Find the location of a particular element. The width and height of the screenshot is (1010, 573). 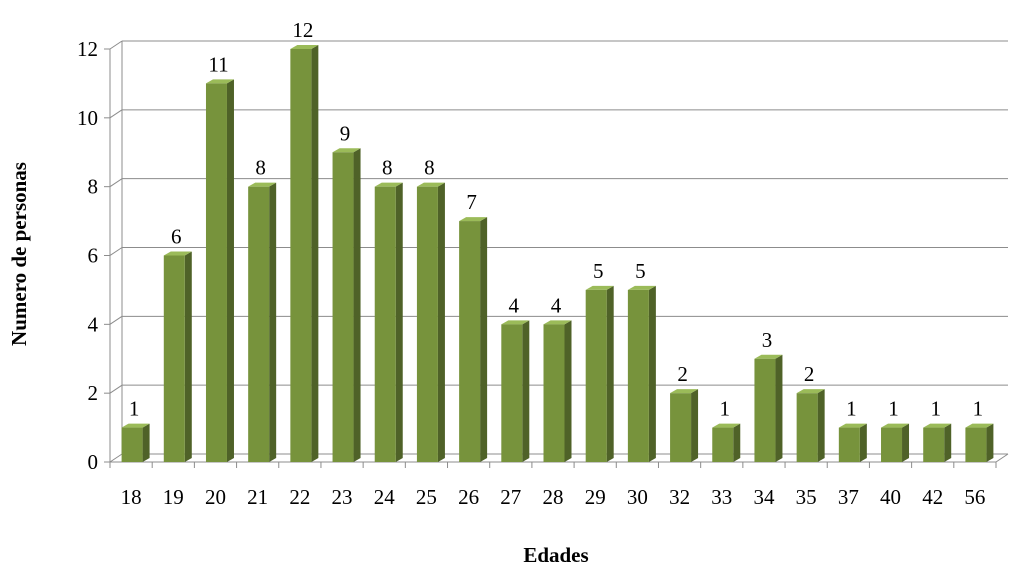

x-tick-label: 30 is located at coordinates (637, 497).